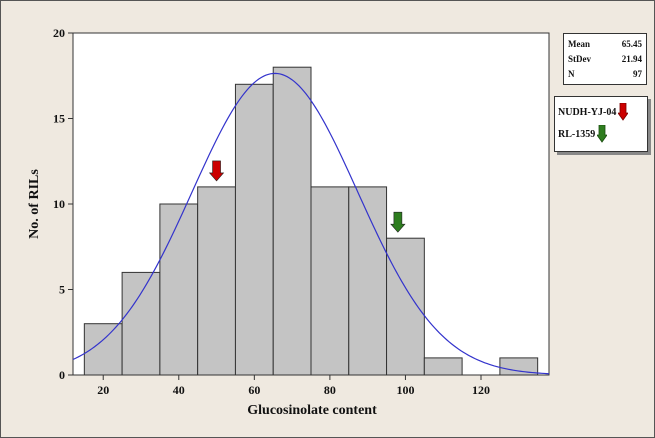  I want to click on y-tick-label: 5, so click(62, 290).